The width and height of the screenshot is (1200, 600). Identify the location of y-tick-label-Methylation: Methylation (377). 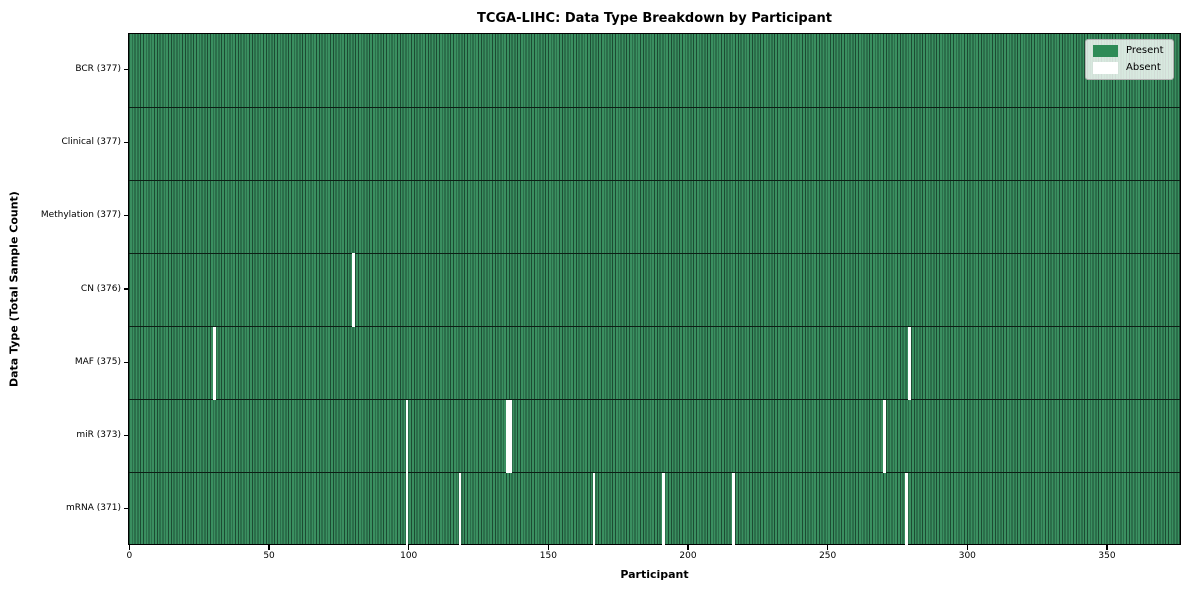
(80, 215).